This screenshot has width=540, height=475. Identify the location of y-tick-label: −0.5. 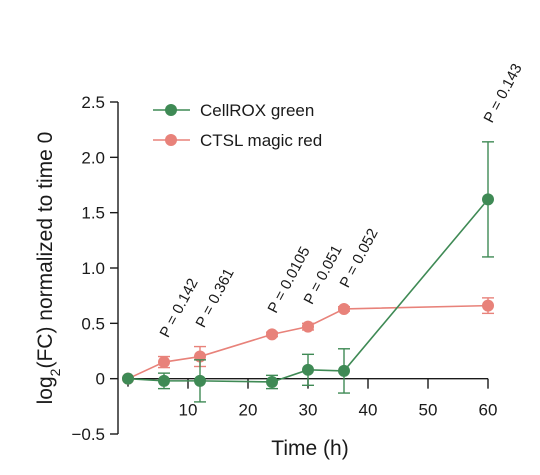
(88, 434).